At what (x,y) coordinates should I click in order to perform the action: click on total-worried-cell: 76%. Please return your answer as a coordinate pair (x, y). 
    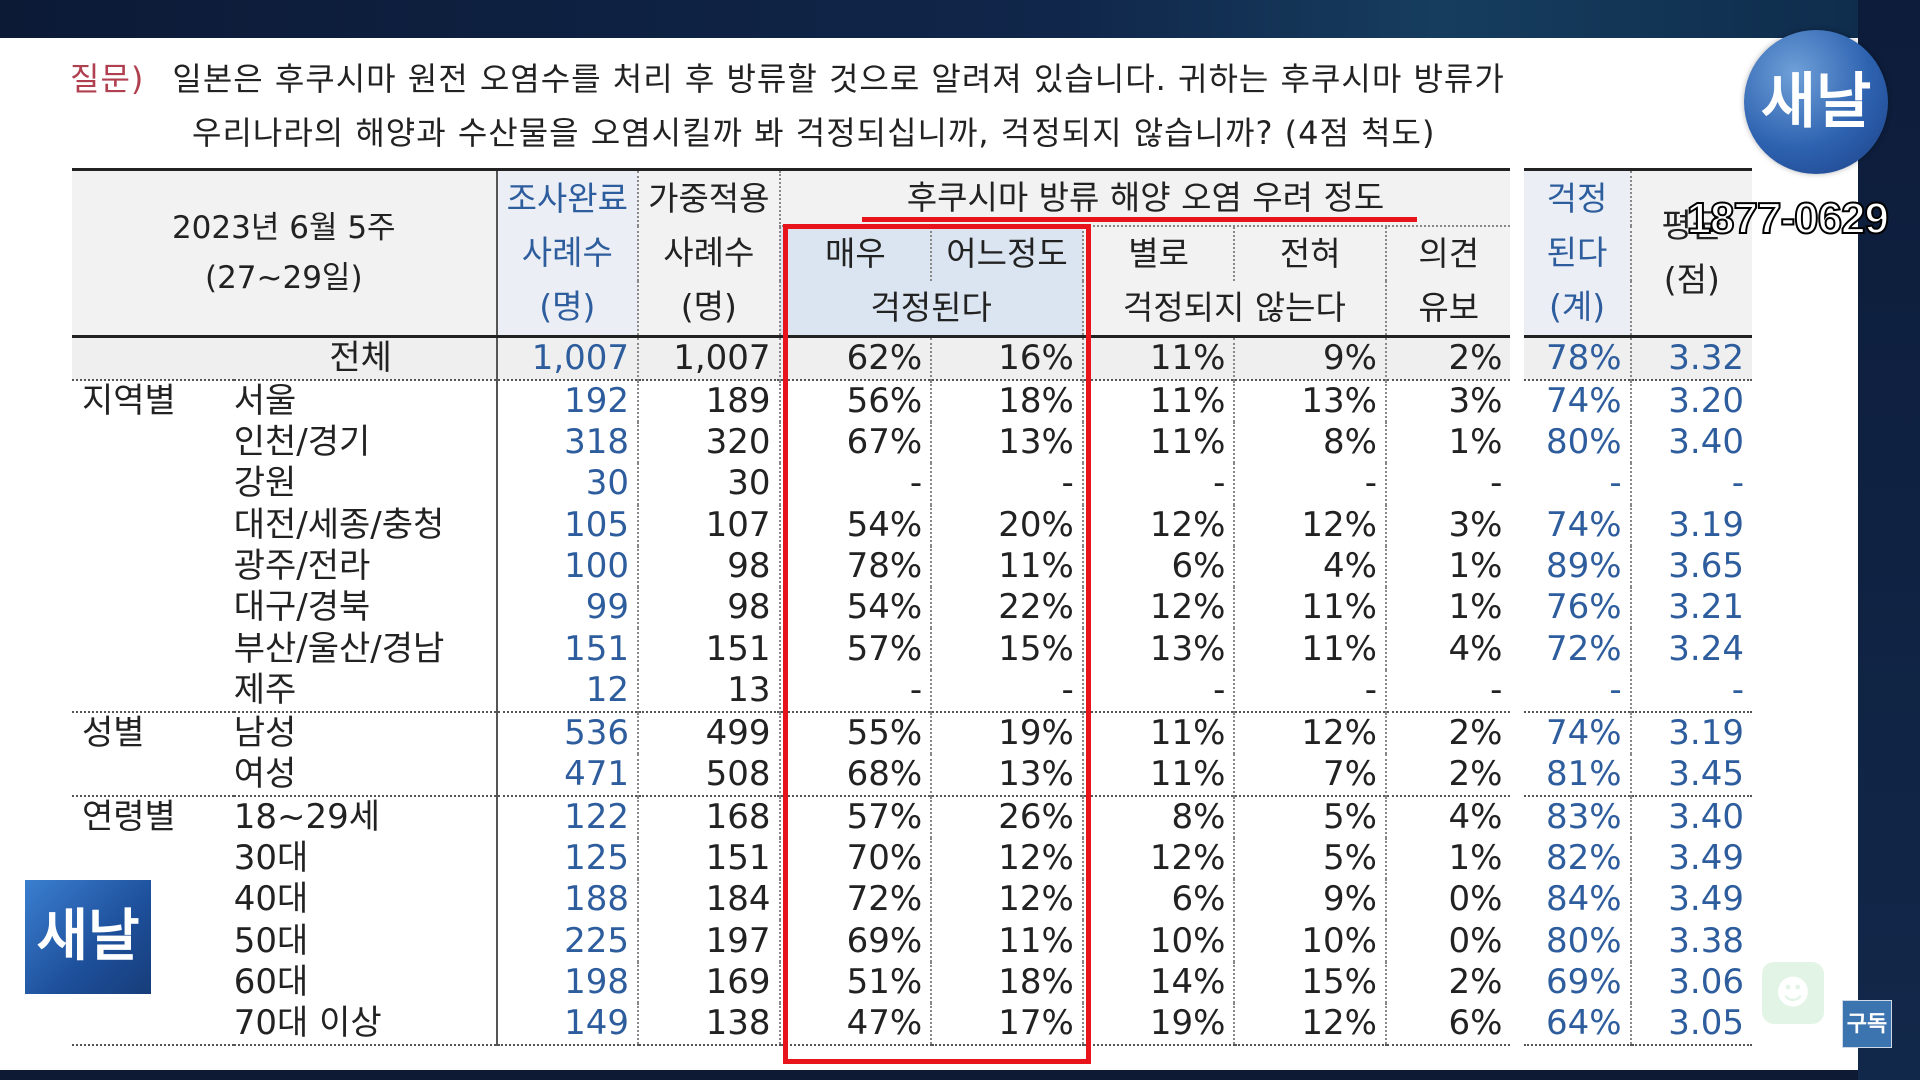
    Looking at the image, I should click on (1570, 608).